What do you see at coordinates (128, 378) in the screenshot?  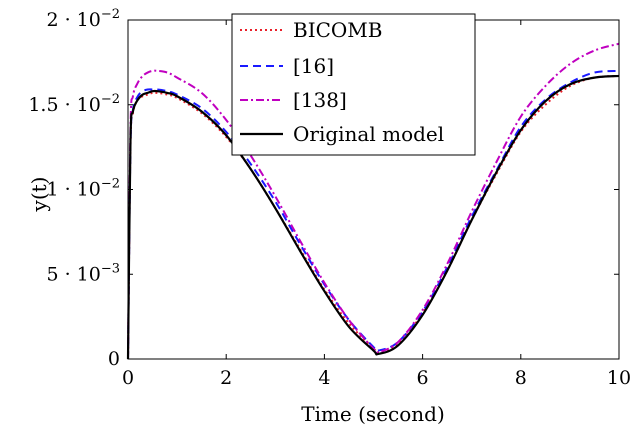 I see `x-tick-label-0: 0` at bounding box center [128, 378].